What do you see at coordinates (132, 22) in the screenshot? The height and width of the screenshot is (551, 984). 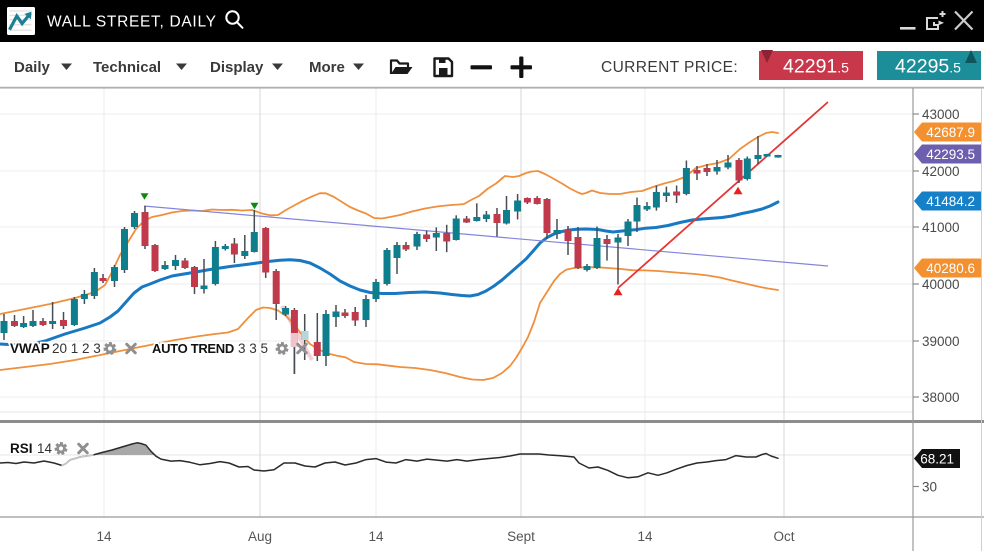 I see `svg-text: WALL STREET, DAILY` at bounding box center [132, 22].